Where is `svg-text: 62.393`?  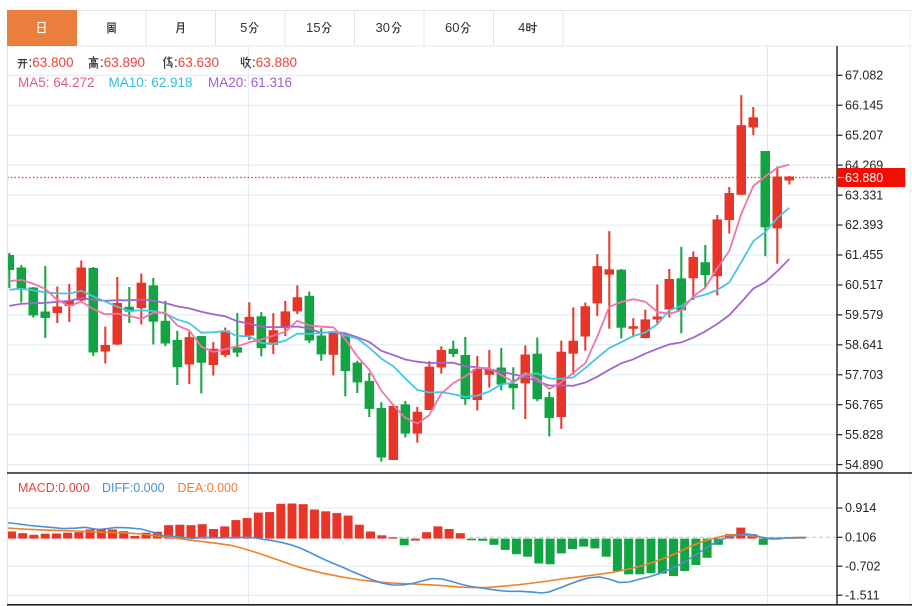
svg-text: 62.393 is located at coordinates (864, 225).